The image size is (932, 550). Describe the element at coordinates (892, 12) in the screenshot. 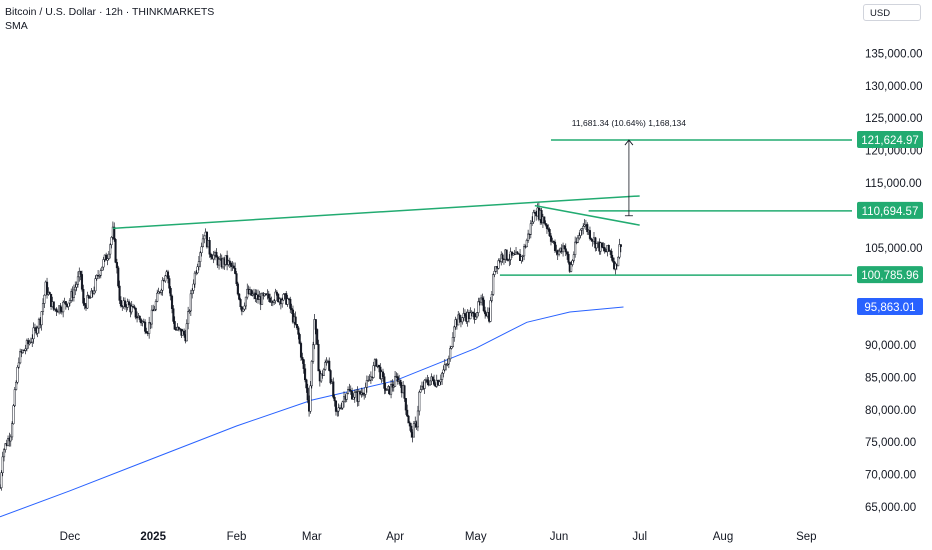

I see `currency-button: USD` at that location.